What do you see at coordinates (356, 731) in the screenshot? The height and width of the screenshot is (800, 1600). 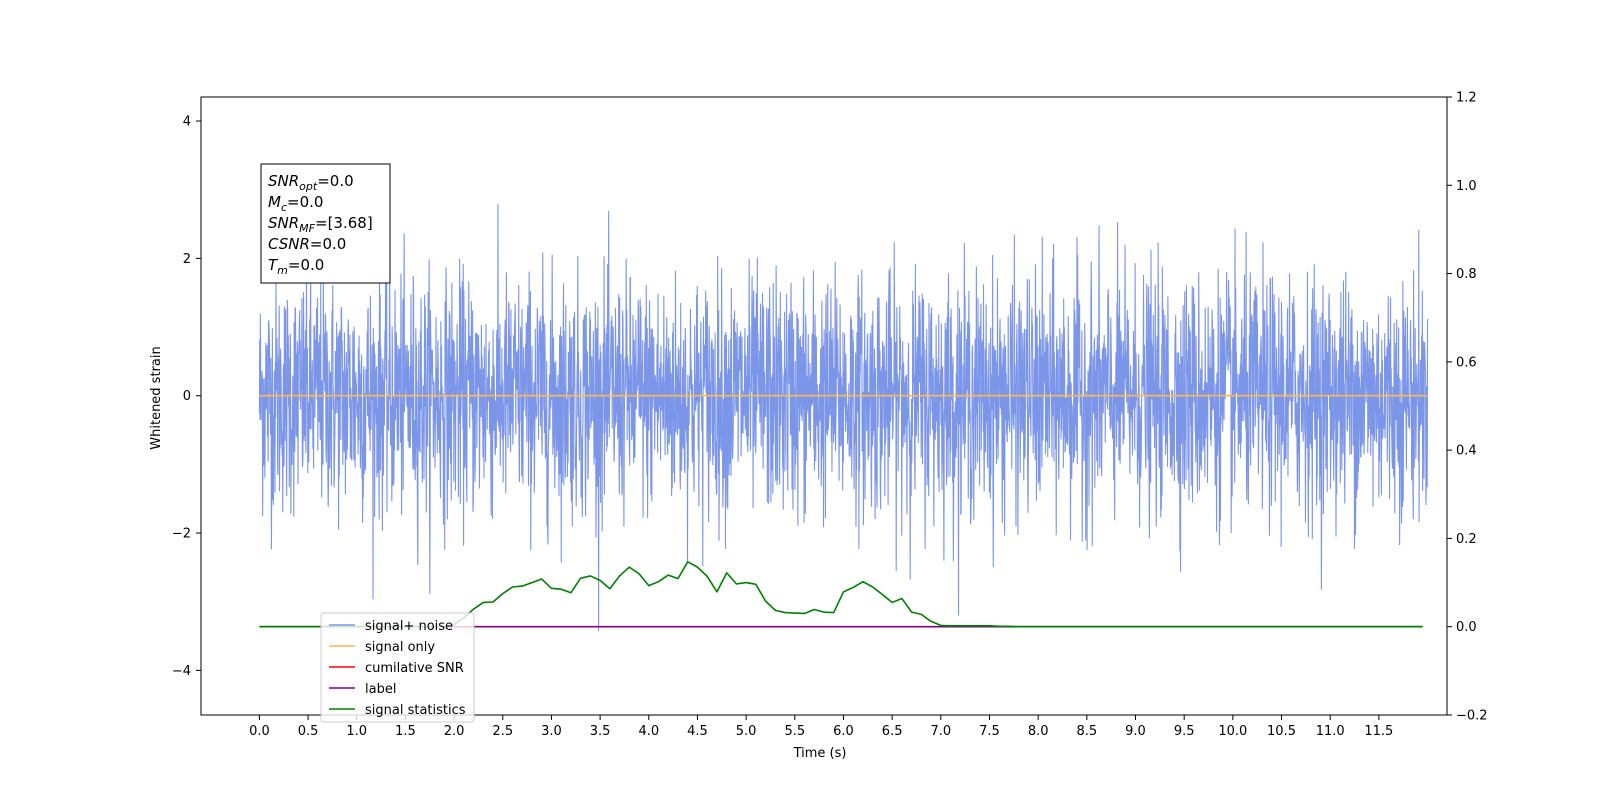 I see `x-tick-label: 1.0` at bounding box center [356, 731].